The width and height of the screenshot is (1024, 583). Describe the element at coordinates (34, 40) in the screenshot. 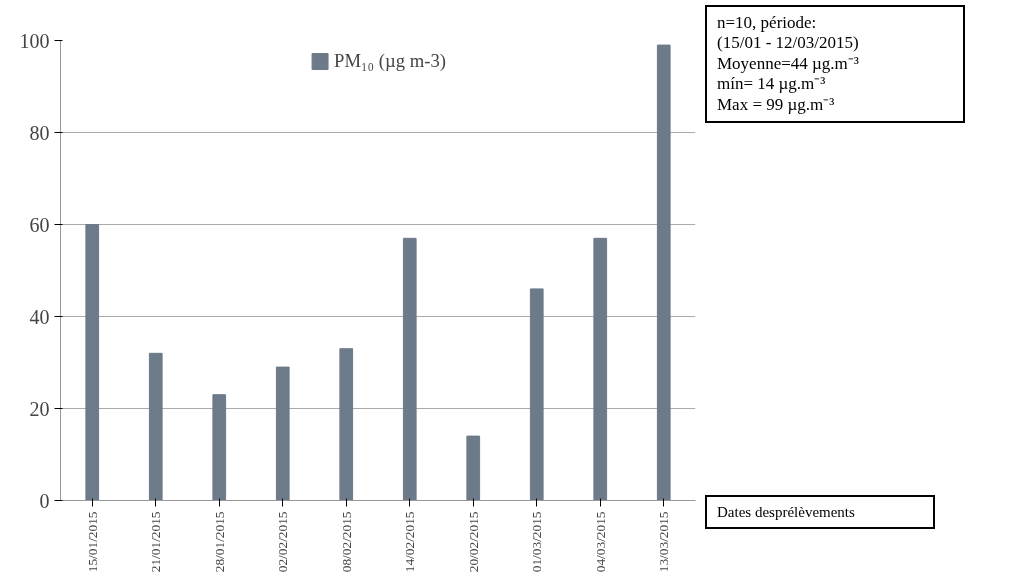

I see `y-tick-label: 100` at that location.